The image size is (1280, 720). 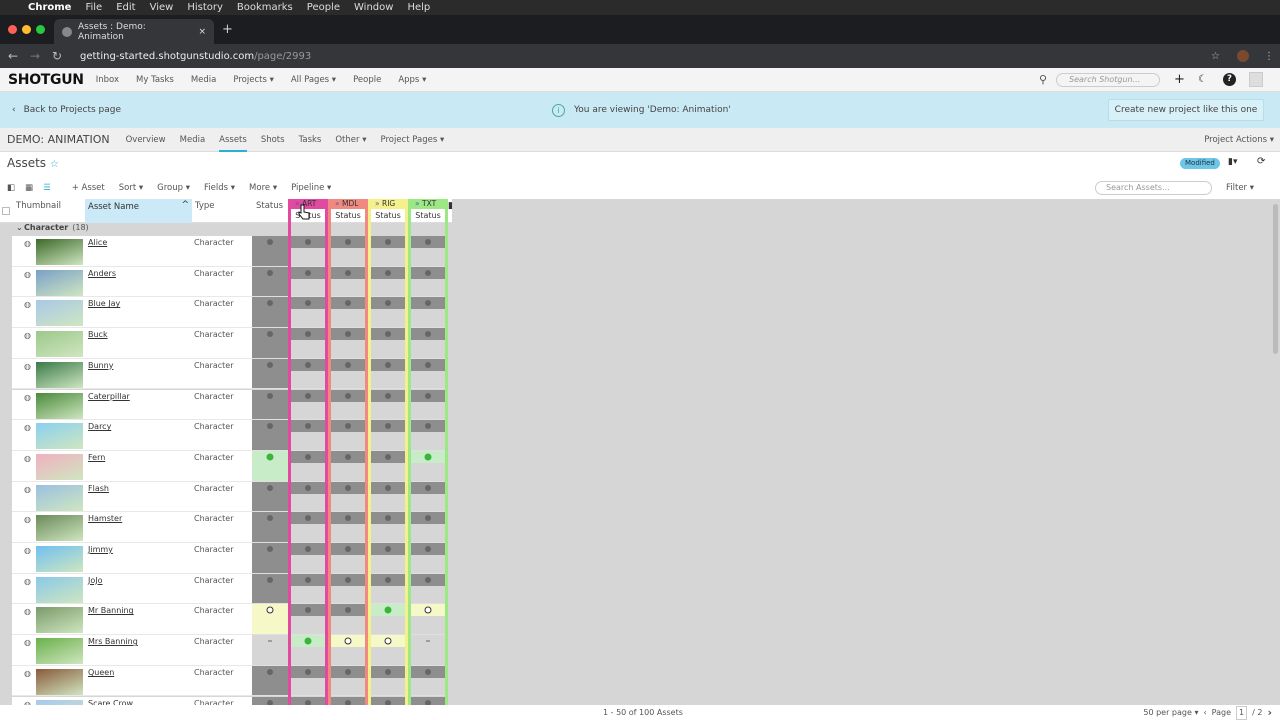 What do you see at coordinates (1269, 712) in the screenshot?
I see `next-page-icon: ›` at bounding box center [1269, 712].